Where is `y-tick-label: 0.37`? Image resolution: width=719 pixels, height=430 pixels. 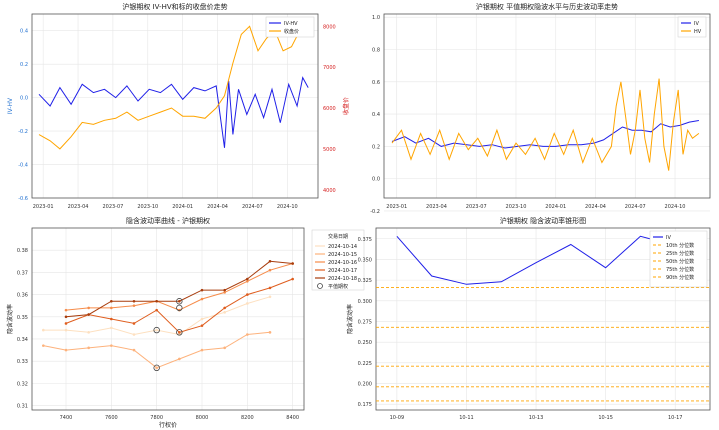 y-tick-label: 0.37 is located at coordinates (22, 273).